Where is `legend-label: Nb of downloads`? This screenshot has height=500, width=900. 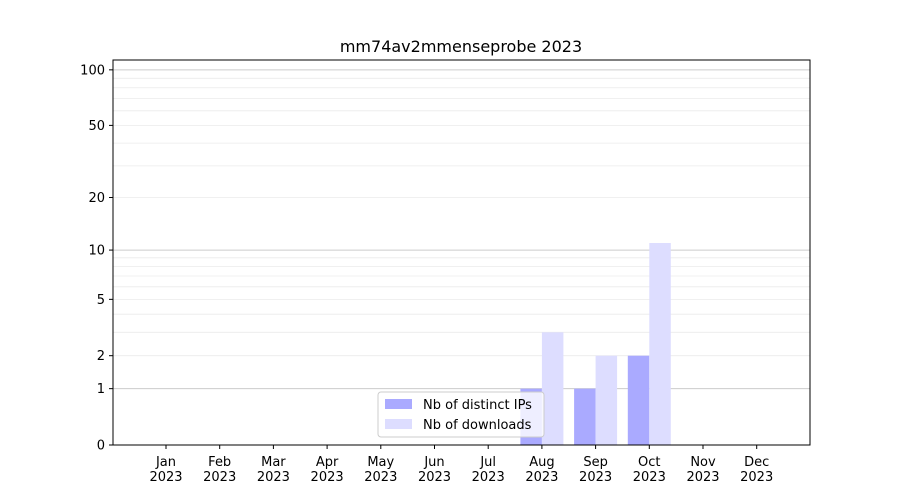
legend-label: Nb of downloads is located at coordinates (477, 425).